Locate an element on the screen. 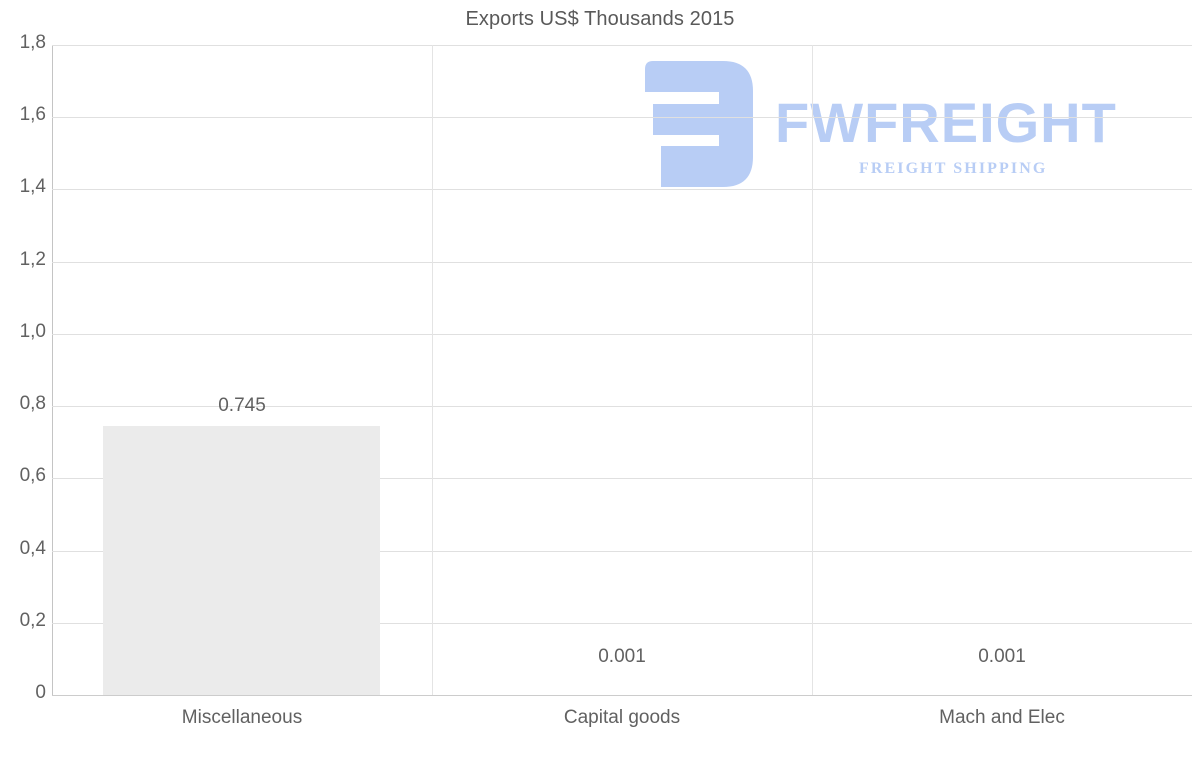 The height and width of the screenshot is (763, 1200). x-axis-tick-label: Miscellaneous is located at coordinates (242, 717).